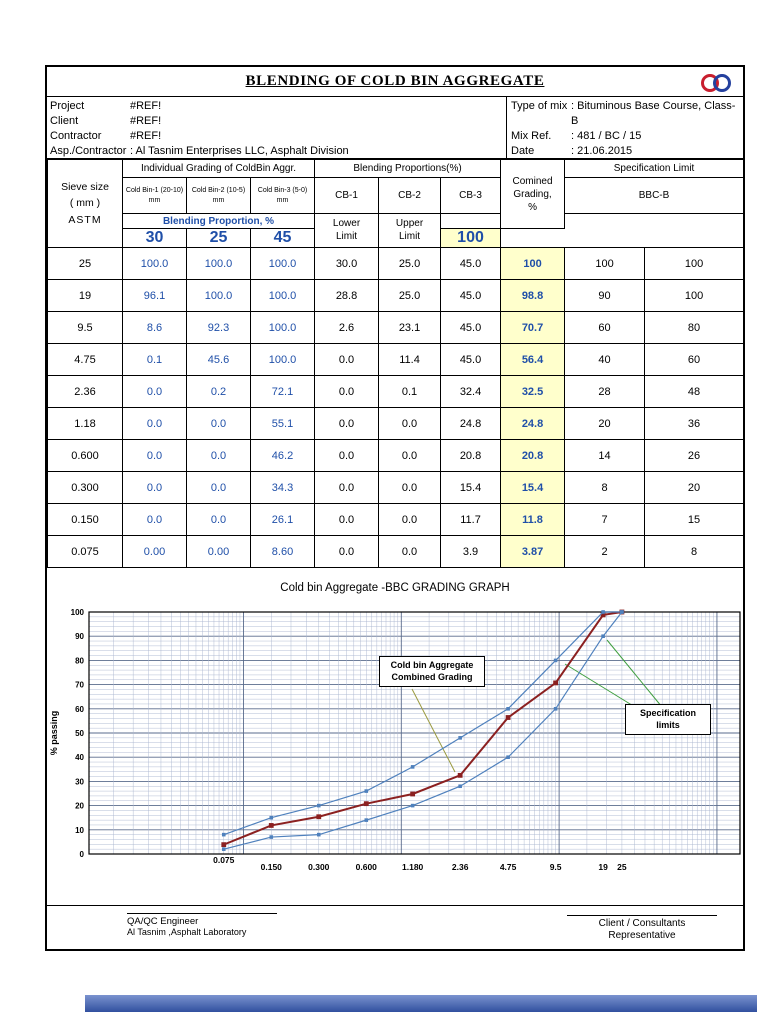 Image resolution: width=768 pixels, height=1024 pixels. I want to click on header-combined-grading: Comined Grading, %, so click(533, 194).